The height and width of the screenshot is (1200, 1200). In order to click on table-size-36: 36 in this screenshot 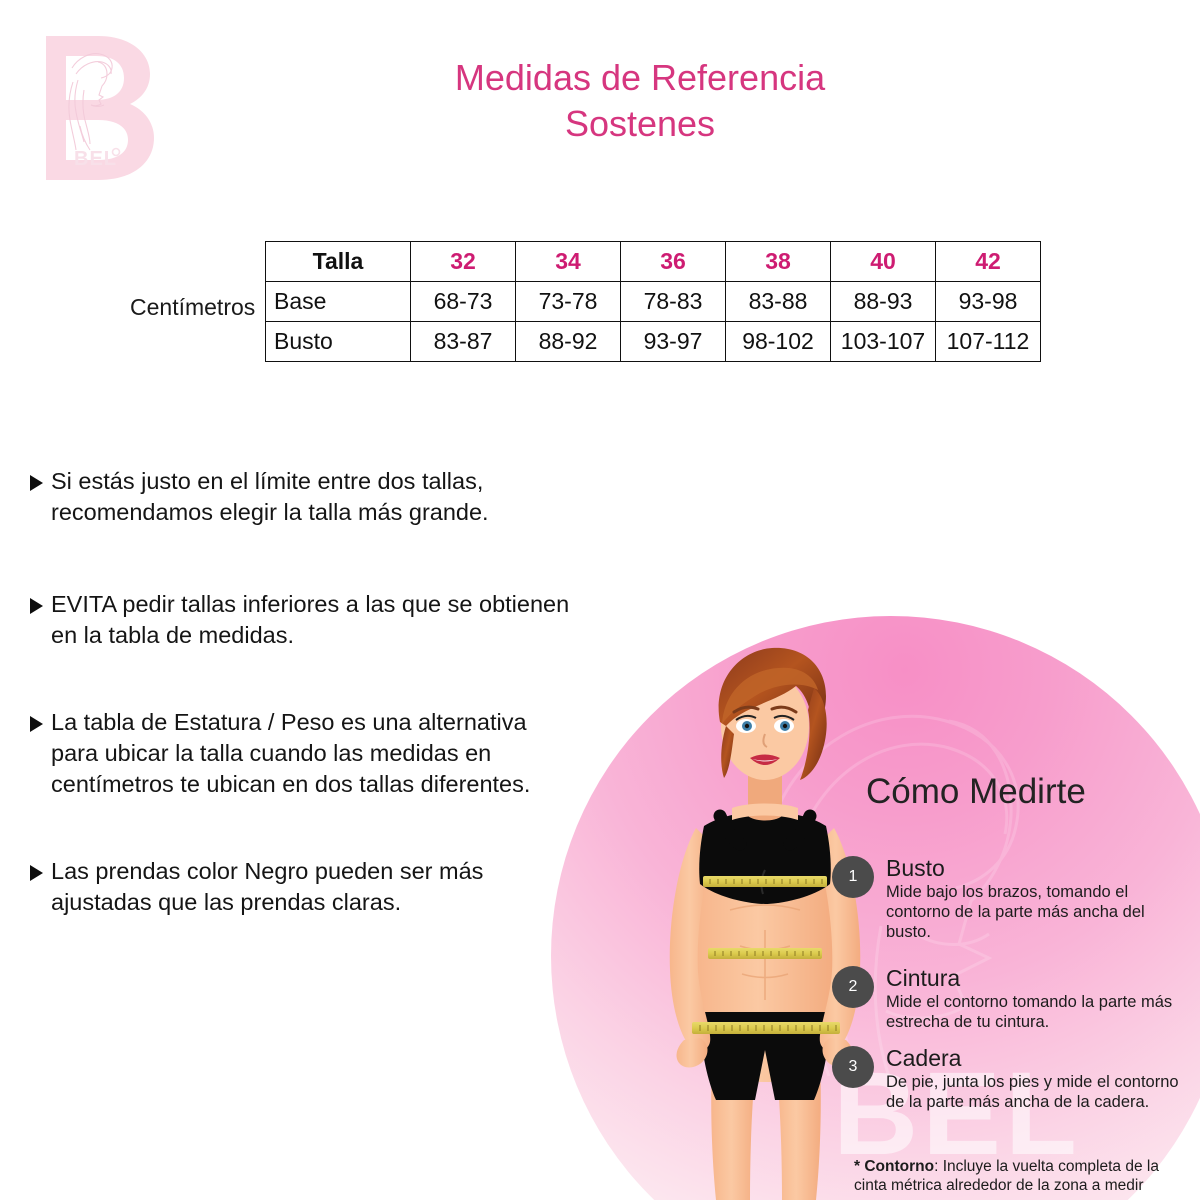, I will do `click(673, 261)`.